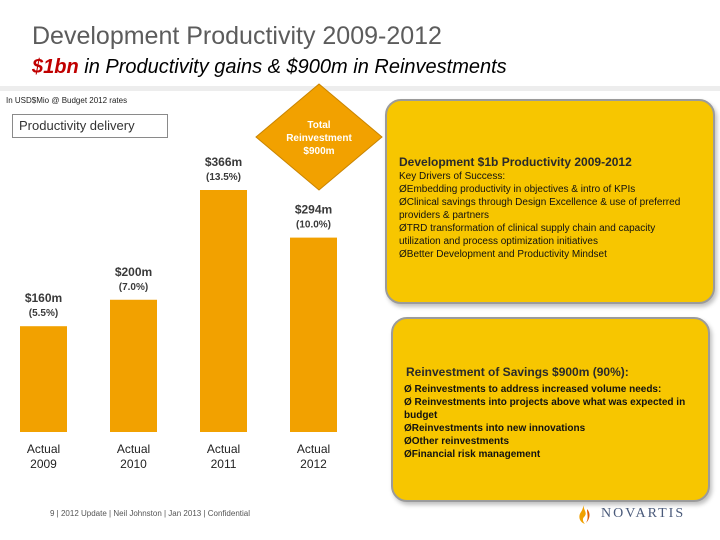 The height and width of the screenshot is (540, 720). Describe the element at coordinates (584, 514) in the screenshot. I see `flame-icon` at that location.